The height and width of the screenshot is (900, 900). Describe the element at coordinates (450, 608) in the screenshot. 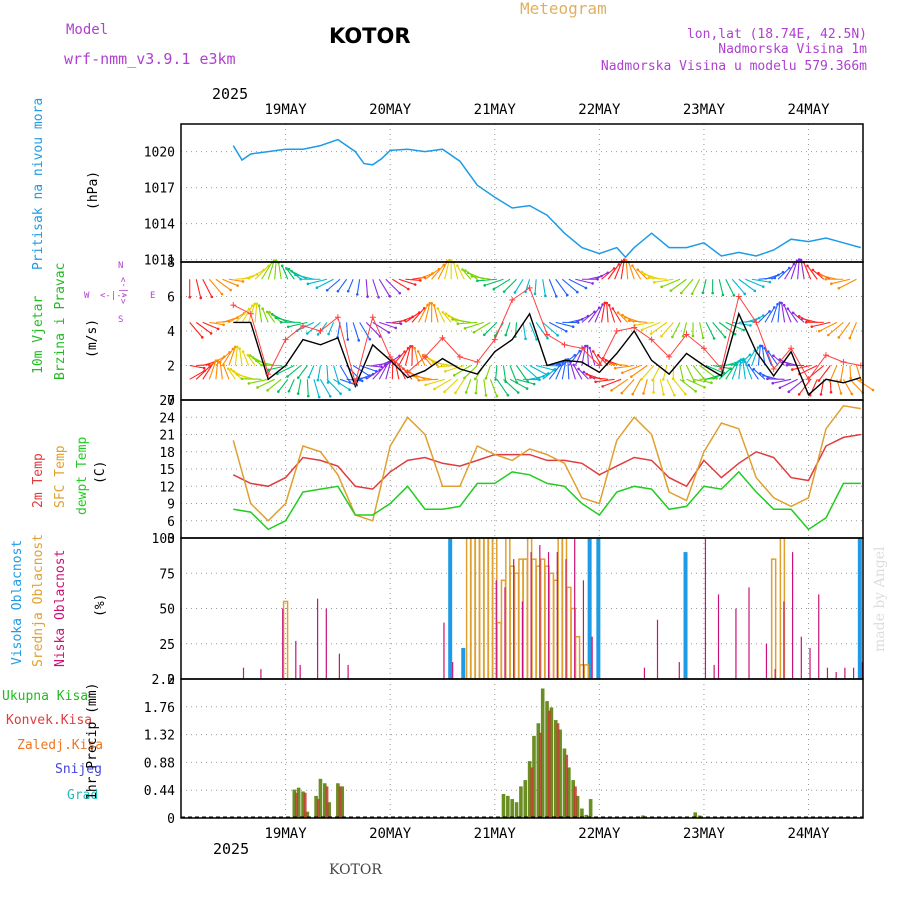

I see `cloud-high-bar` at that location.